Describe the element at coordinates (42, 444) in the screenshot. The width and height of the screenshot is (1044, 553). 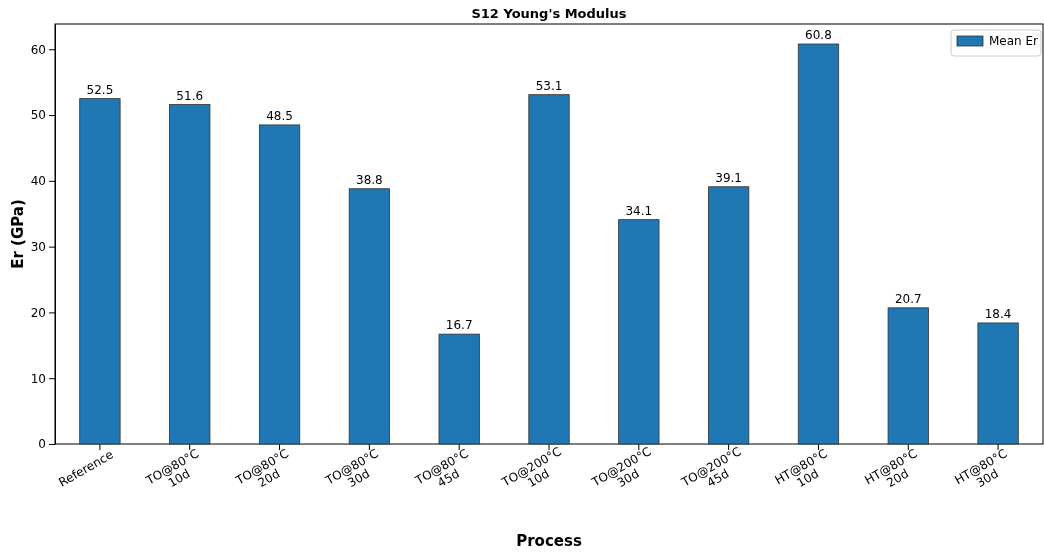
I see `y-tick-label: 0` at that location.